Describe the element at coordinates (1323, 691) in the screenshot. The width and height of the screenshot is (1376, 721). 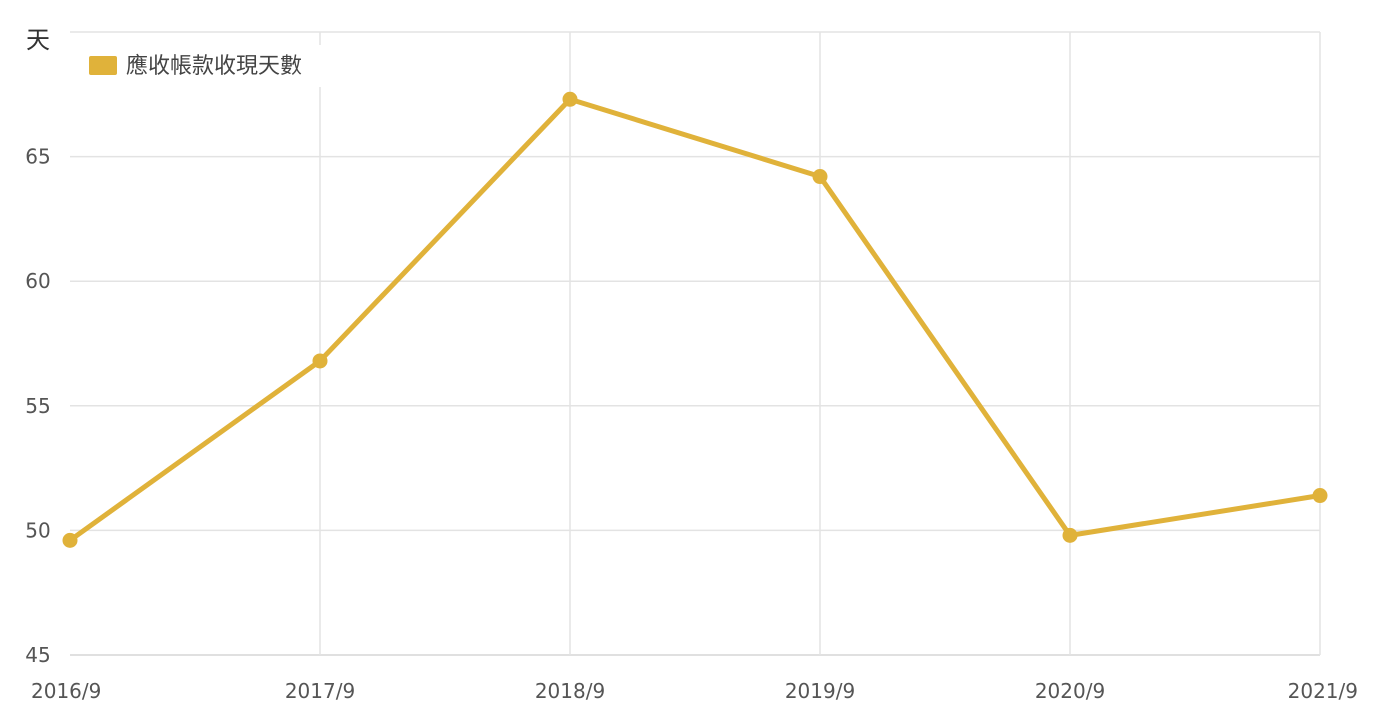
I see `x-tick-label: 2021/9` at that location.